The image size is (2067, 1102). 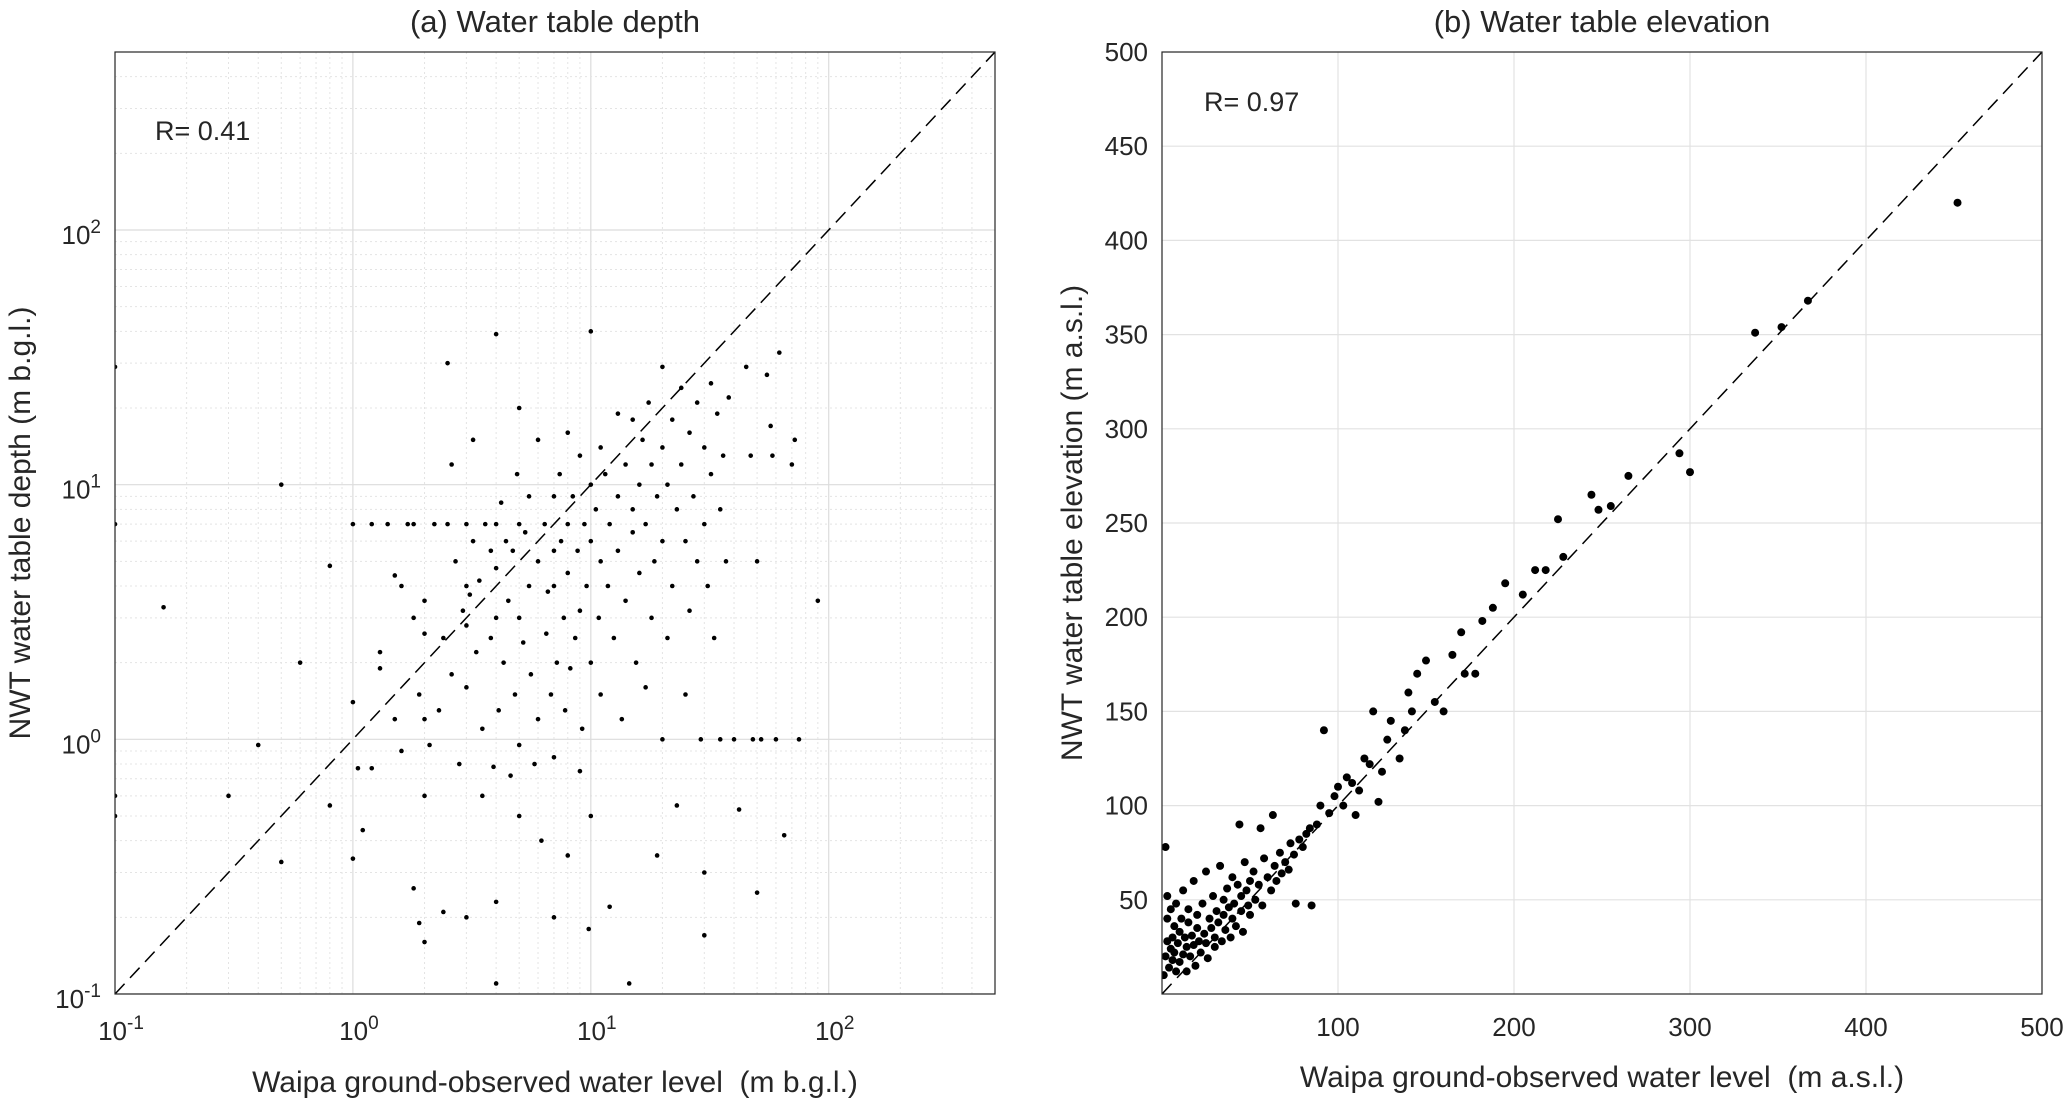 I want to click on panel-b-x-tick-label: 400, so click(x=1865, y=1027).